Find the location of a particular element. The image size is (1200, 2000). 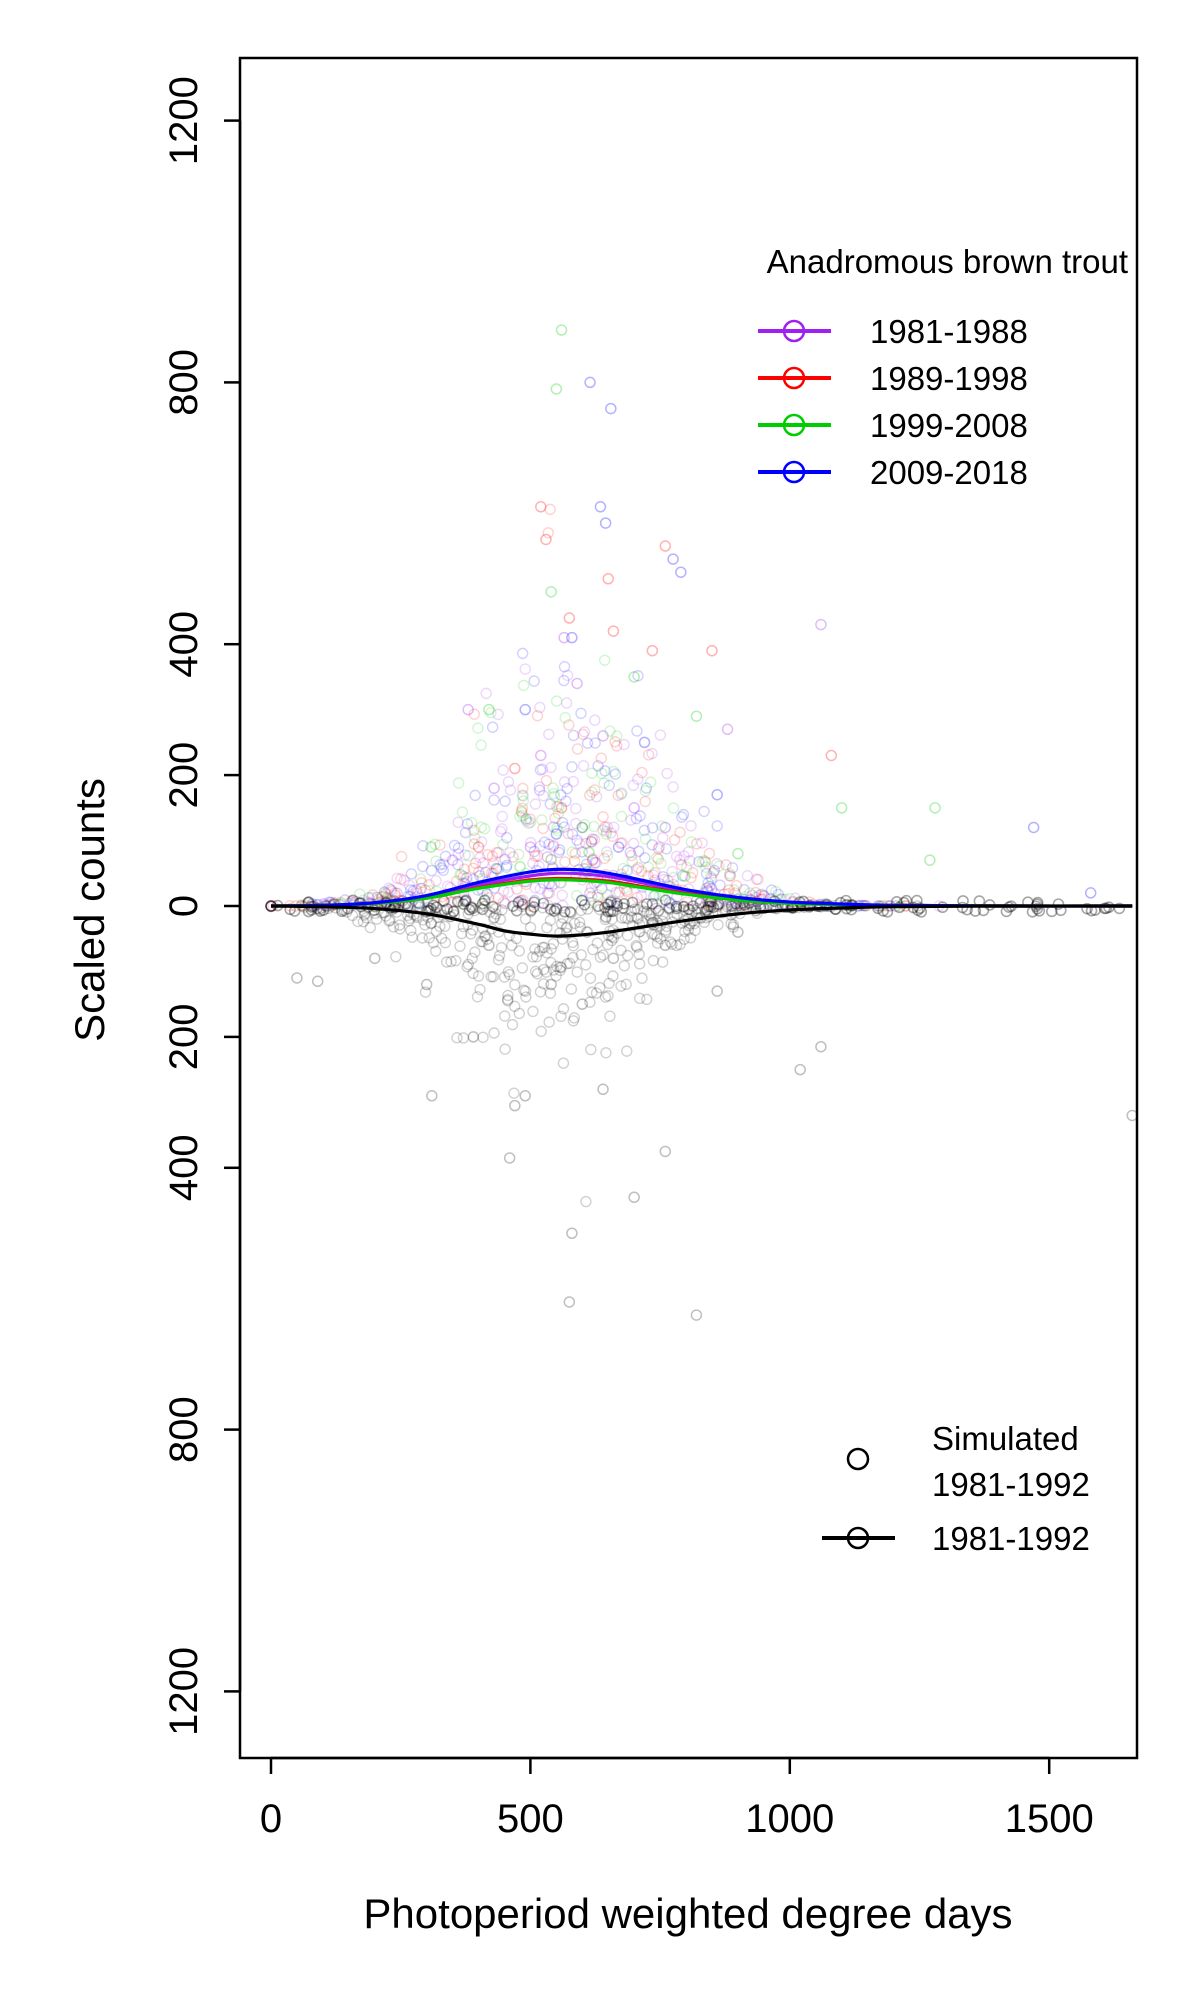

observed-legend-label: 2009-2018 is located at coordinates (949, 472).